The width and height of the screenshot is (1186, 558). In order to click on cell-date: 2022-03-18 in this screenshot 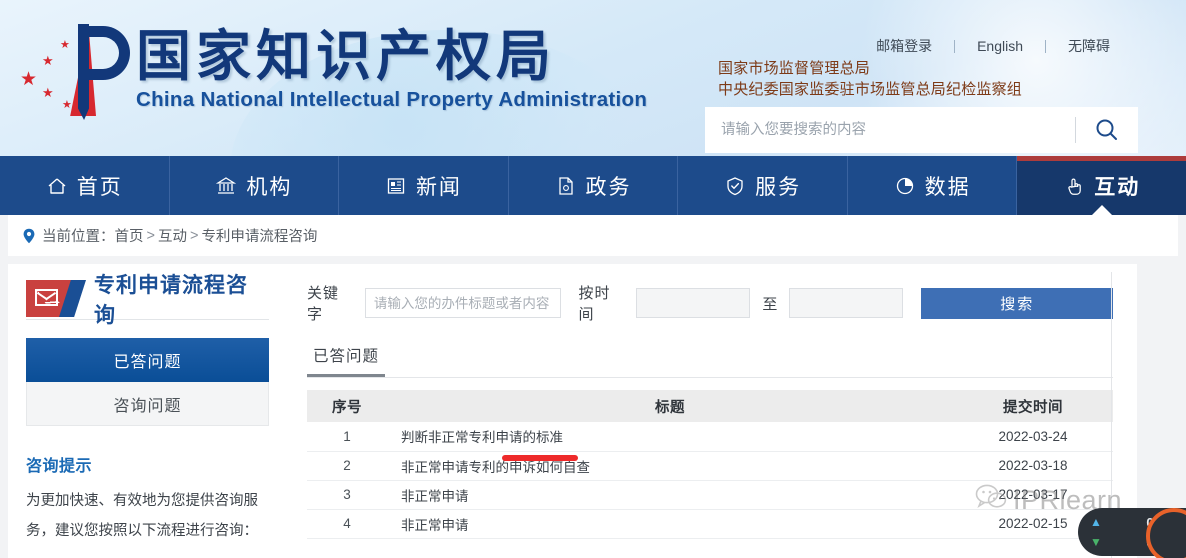, I will do `click(1033, 466)`.